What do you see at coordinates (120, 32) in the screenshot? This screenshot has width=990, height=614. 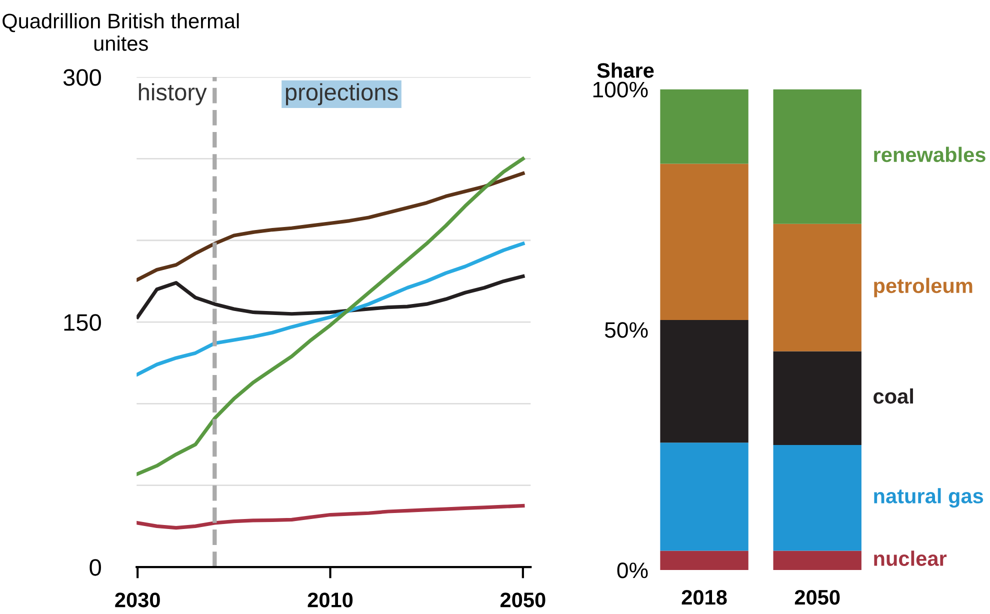 I see `y-axis-title: Quadrillion British thermal unites` at bounding box center [120, 32].